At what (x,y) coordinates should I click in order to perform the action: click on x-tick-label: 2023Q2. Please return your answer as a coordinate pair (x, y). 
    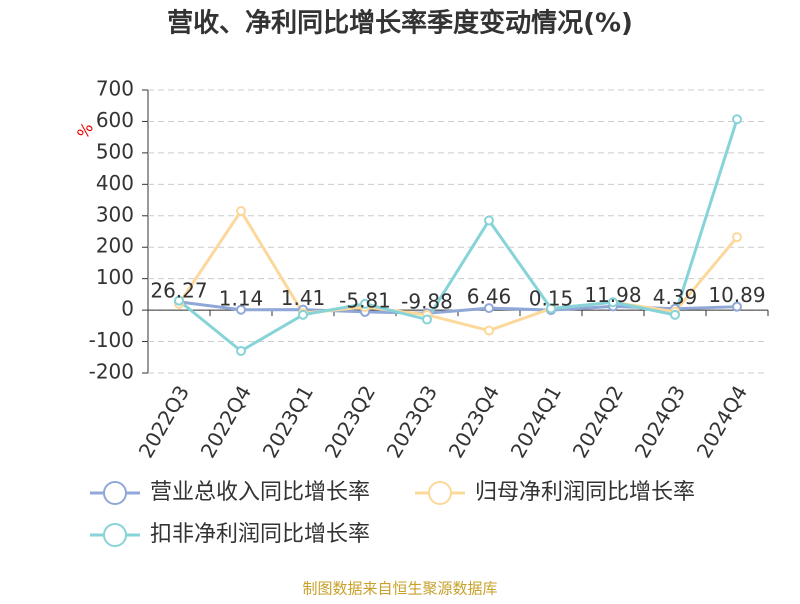
    Looking at the image, I should click on (350, 421).